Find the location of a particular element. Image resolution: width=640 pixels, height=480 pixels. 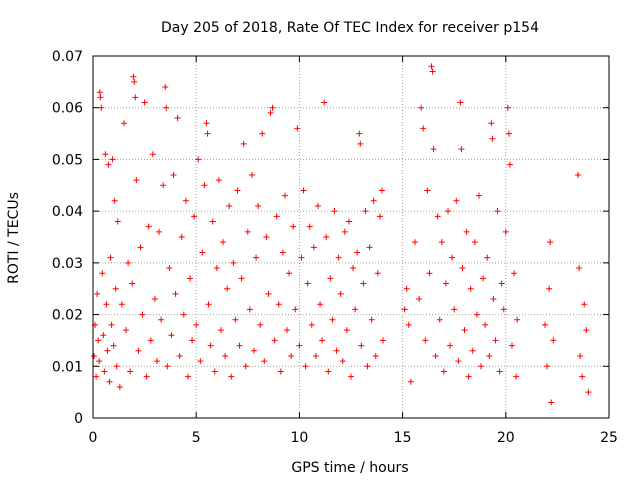

y-tick-label: 0.02 is located at coordinates (67, 316).